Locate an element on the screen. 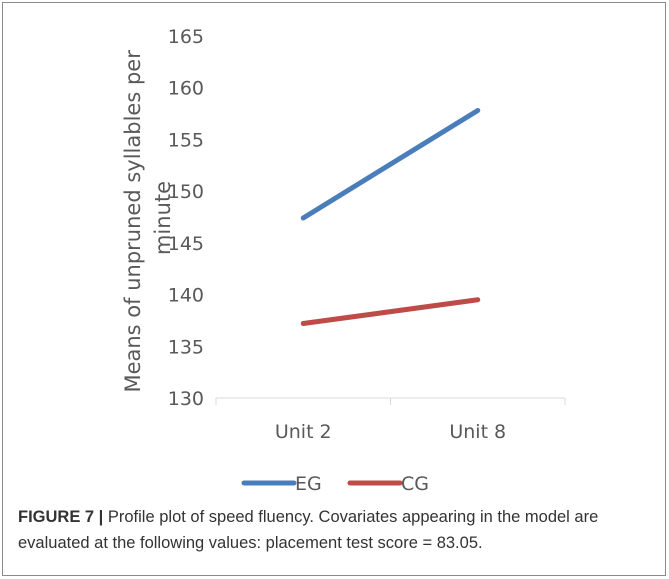 The height and width of the screenshot is (579, 669). y-tick-label: 155 is located at coordinates (186, 140).